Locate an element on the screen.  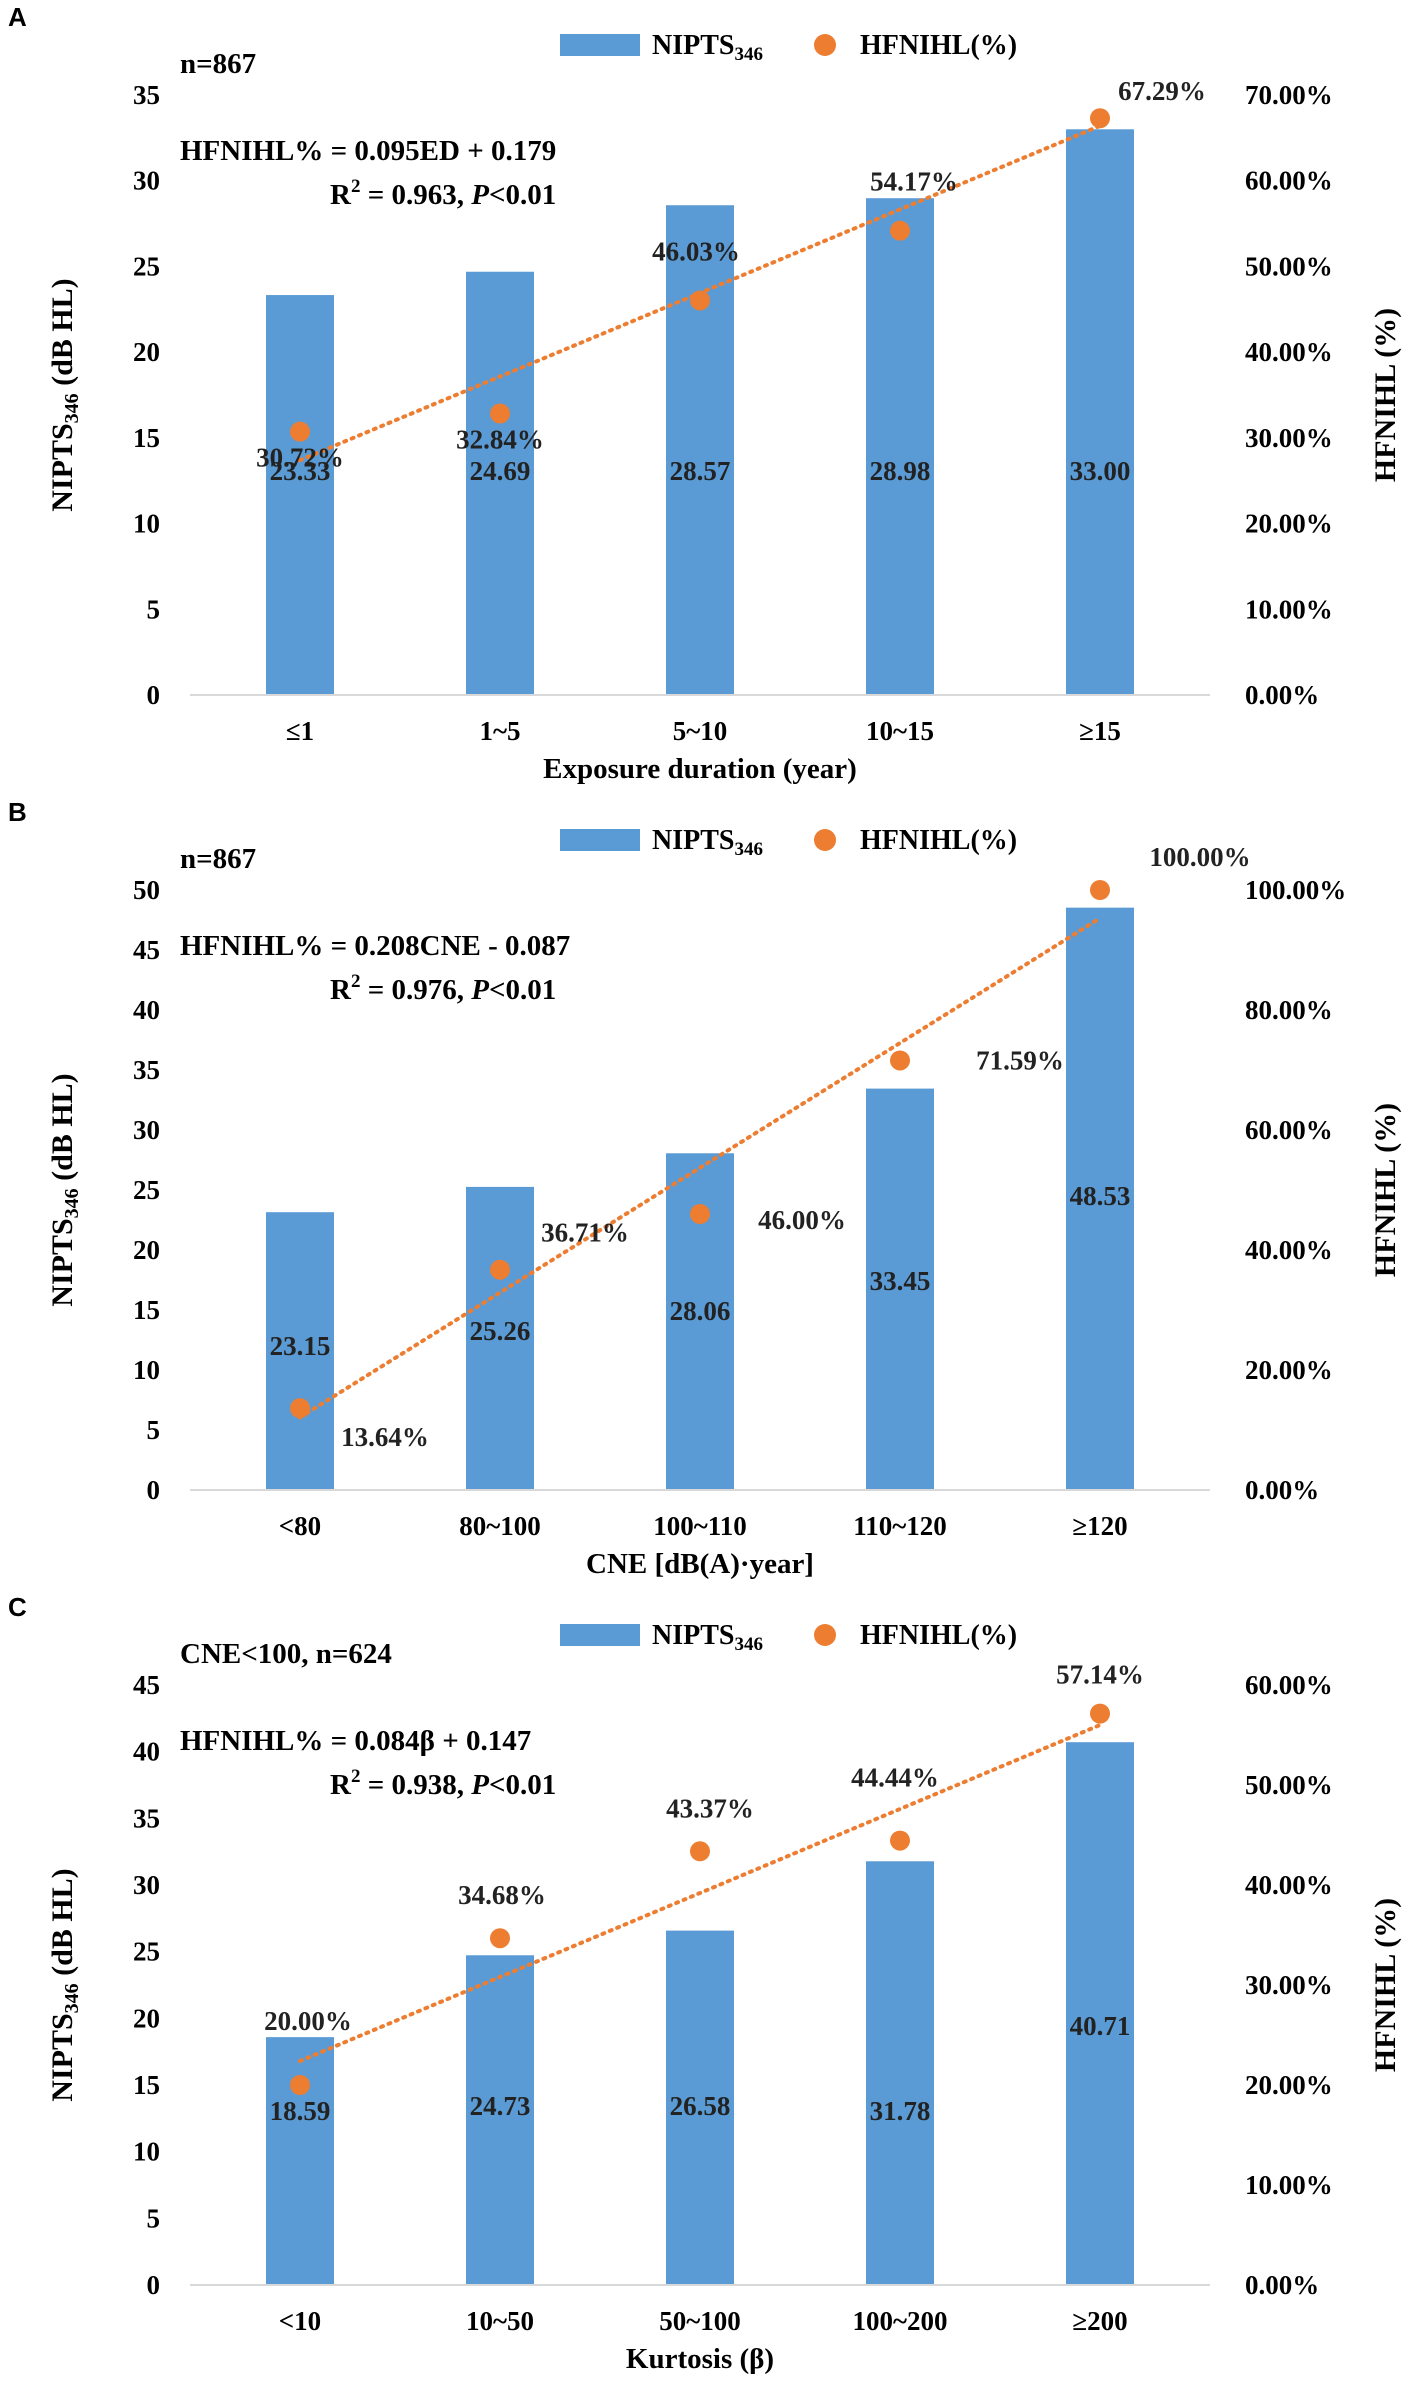
bar-value-label: 28.57 is located at coordinates (700, 471).